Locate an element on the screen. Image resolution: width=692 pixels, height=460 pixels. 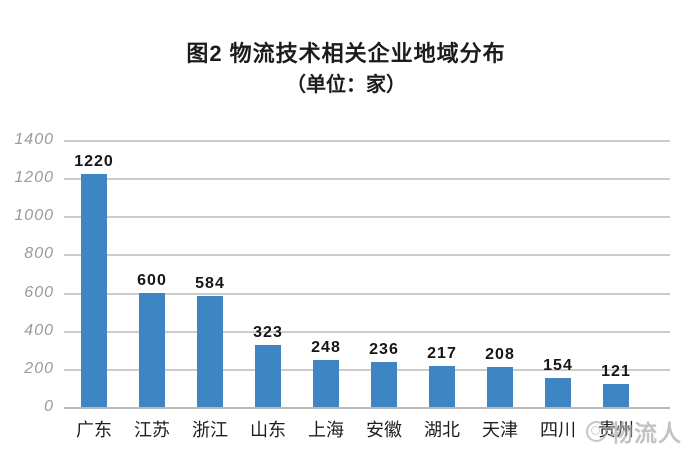
bar-cell: 121 is located at coordinates (616, 274).